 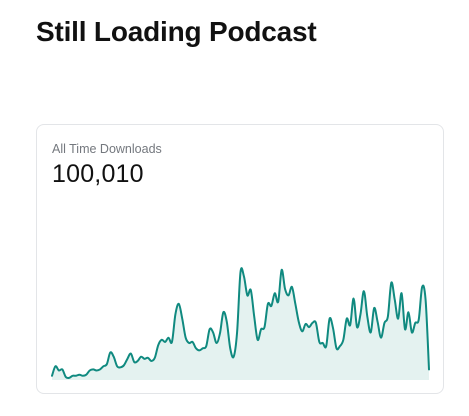 What do you see at coordinates (176, 31) in the screenshot?
I see `page-title: Still Loading Podcast` at bounding box center [176, 31].